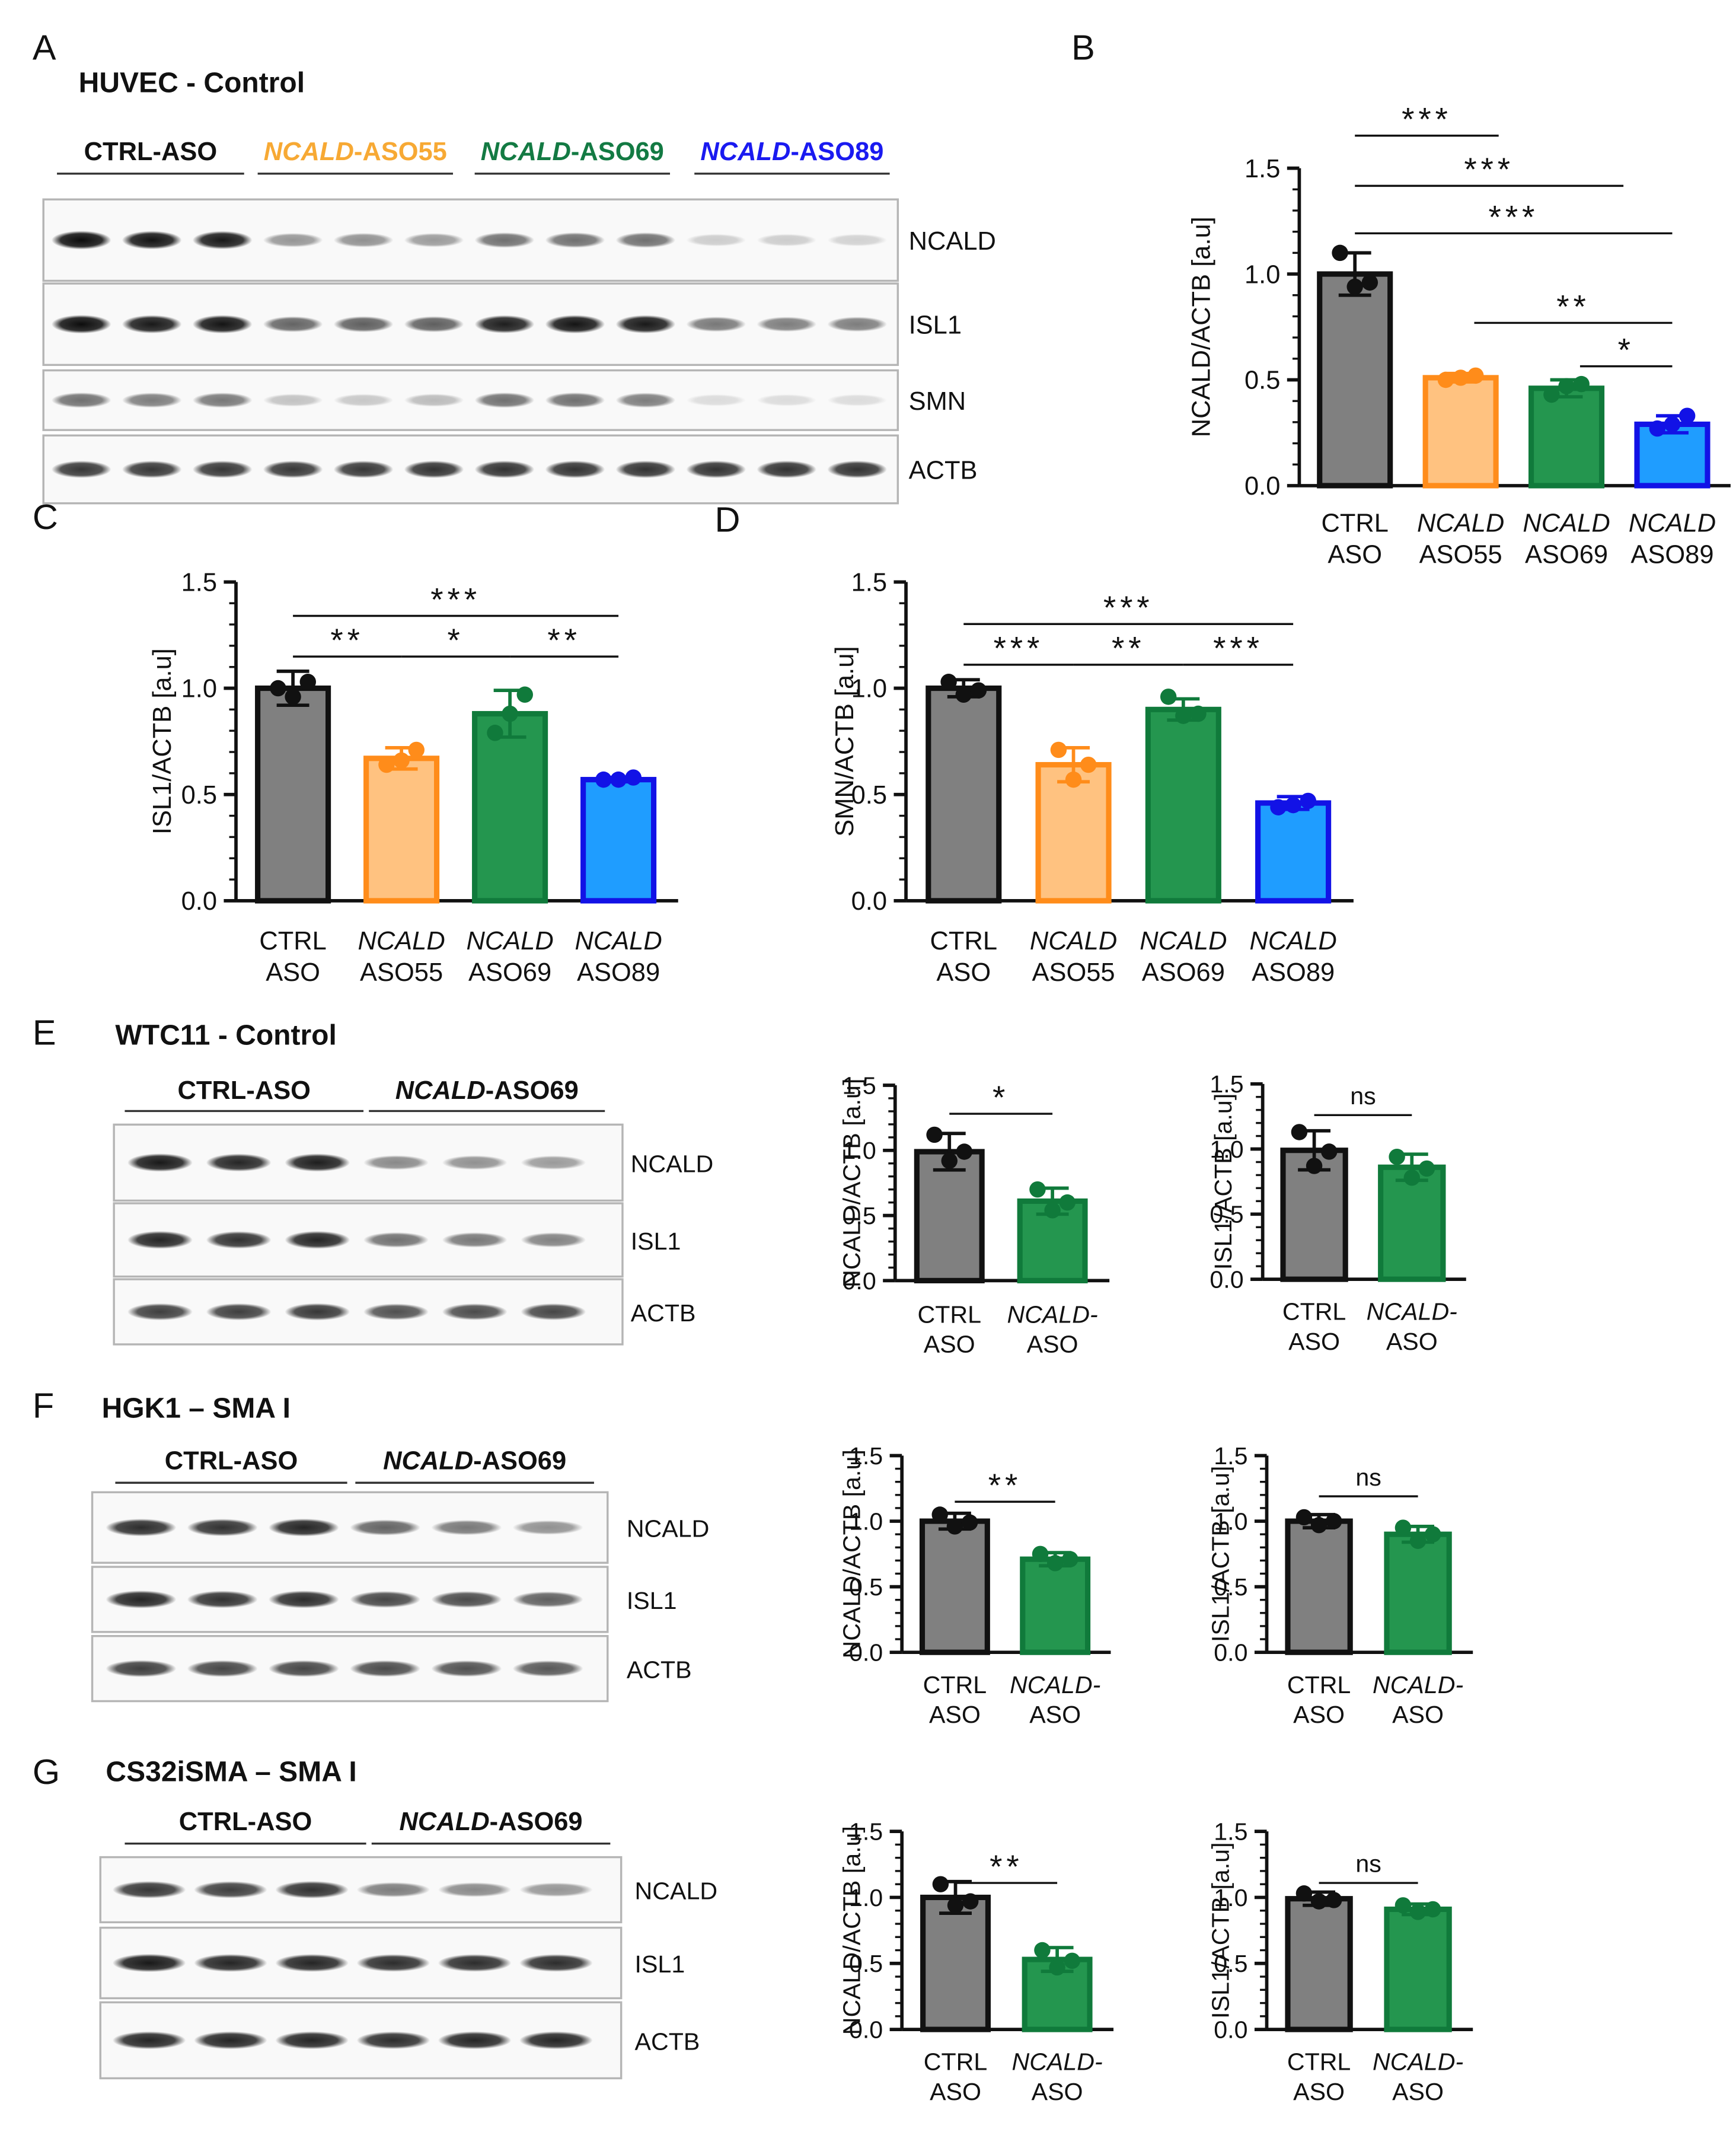 The image size is (1736, 2148). I want to click on y-tick-label: 1.0, so click(1262, 274).